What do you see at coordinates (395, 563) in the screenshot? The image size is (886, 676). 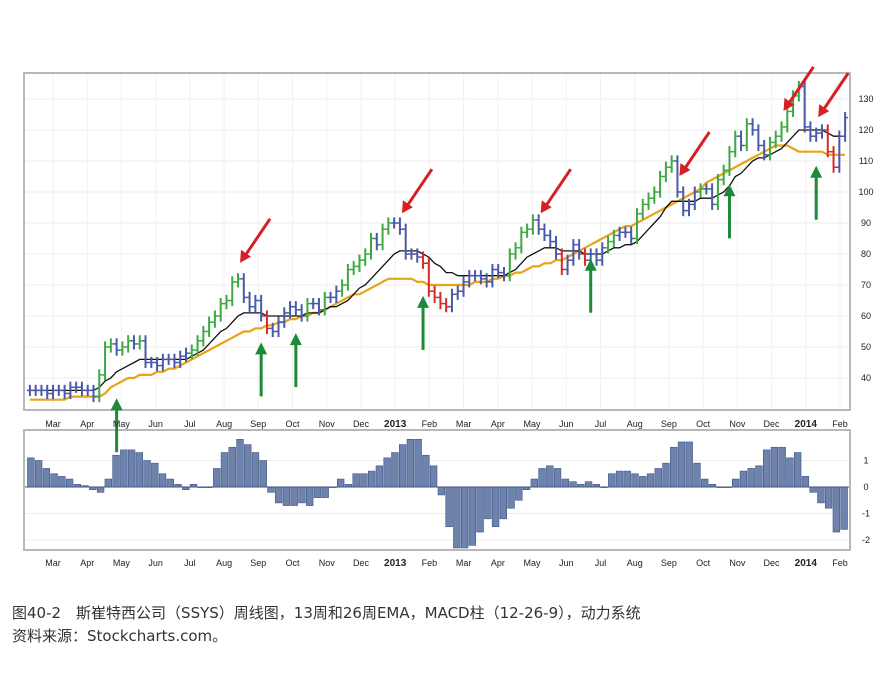 I see `x-tick-label: 2013` at bounding box center [395, 563].